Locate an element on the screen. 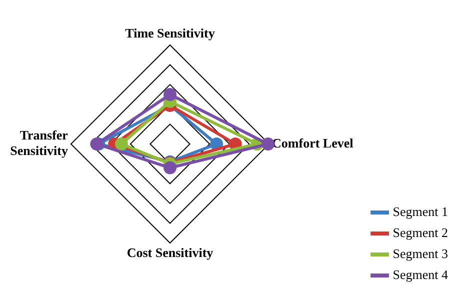 This screenshot has height=294, width=462. spoke-label: Comfort Level is located at coordinates (313, 142).